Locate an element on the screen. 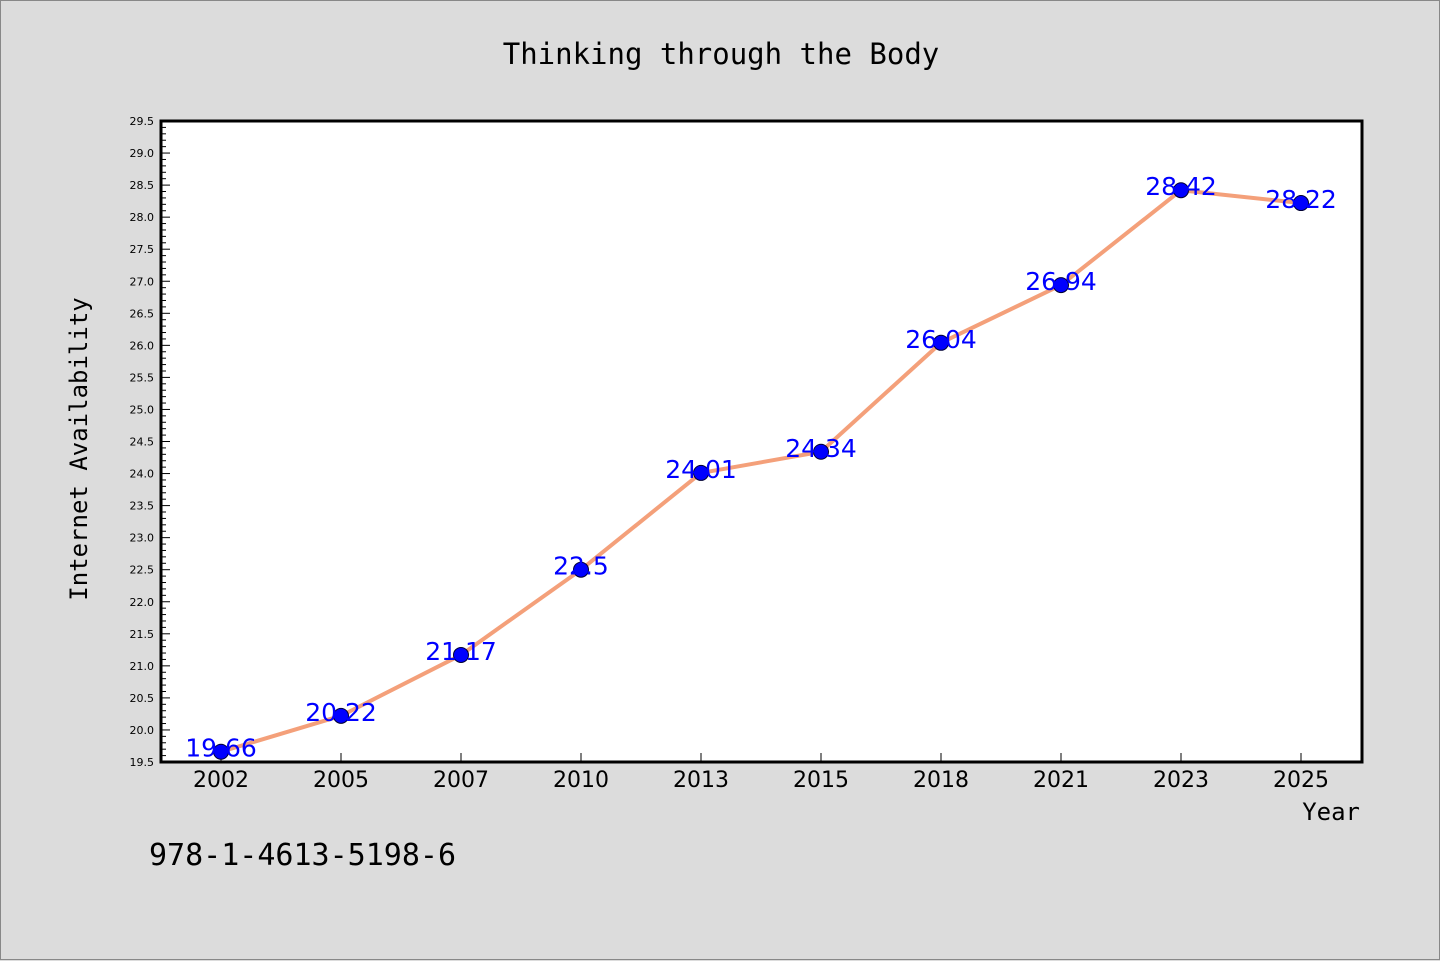  y-tick-label: 20.0 is located at coordinates (142, 730).